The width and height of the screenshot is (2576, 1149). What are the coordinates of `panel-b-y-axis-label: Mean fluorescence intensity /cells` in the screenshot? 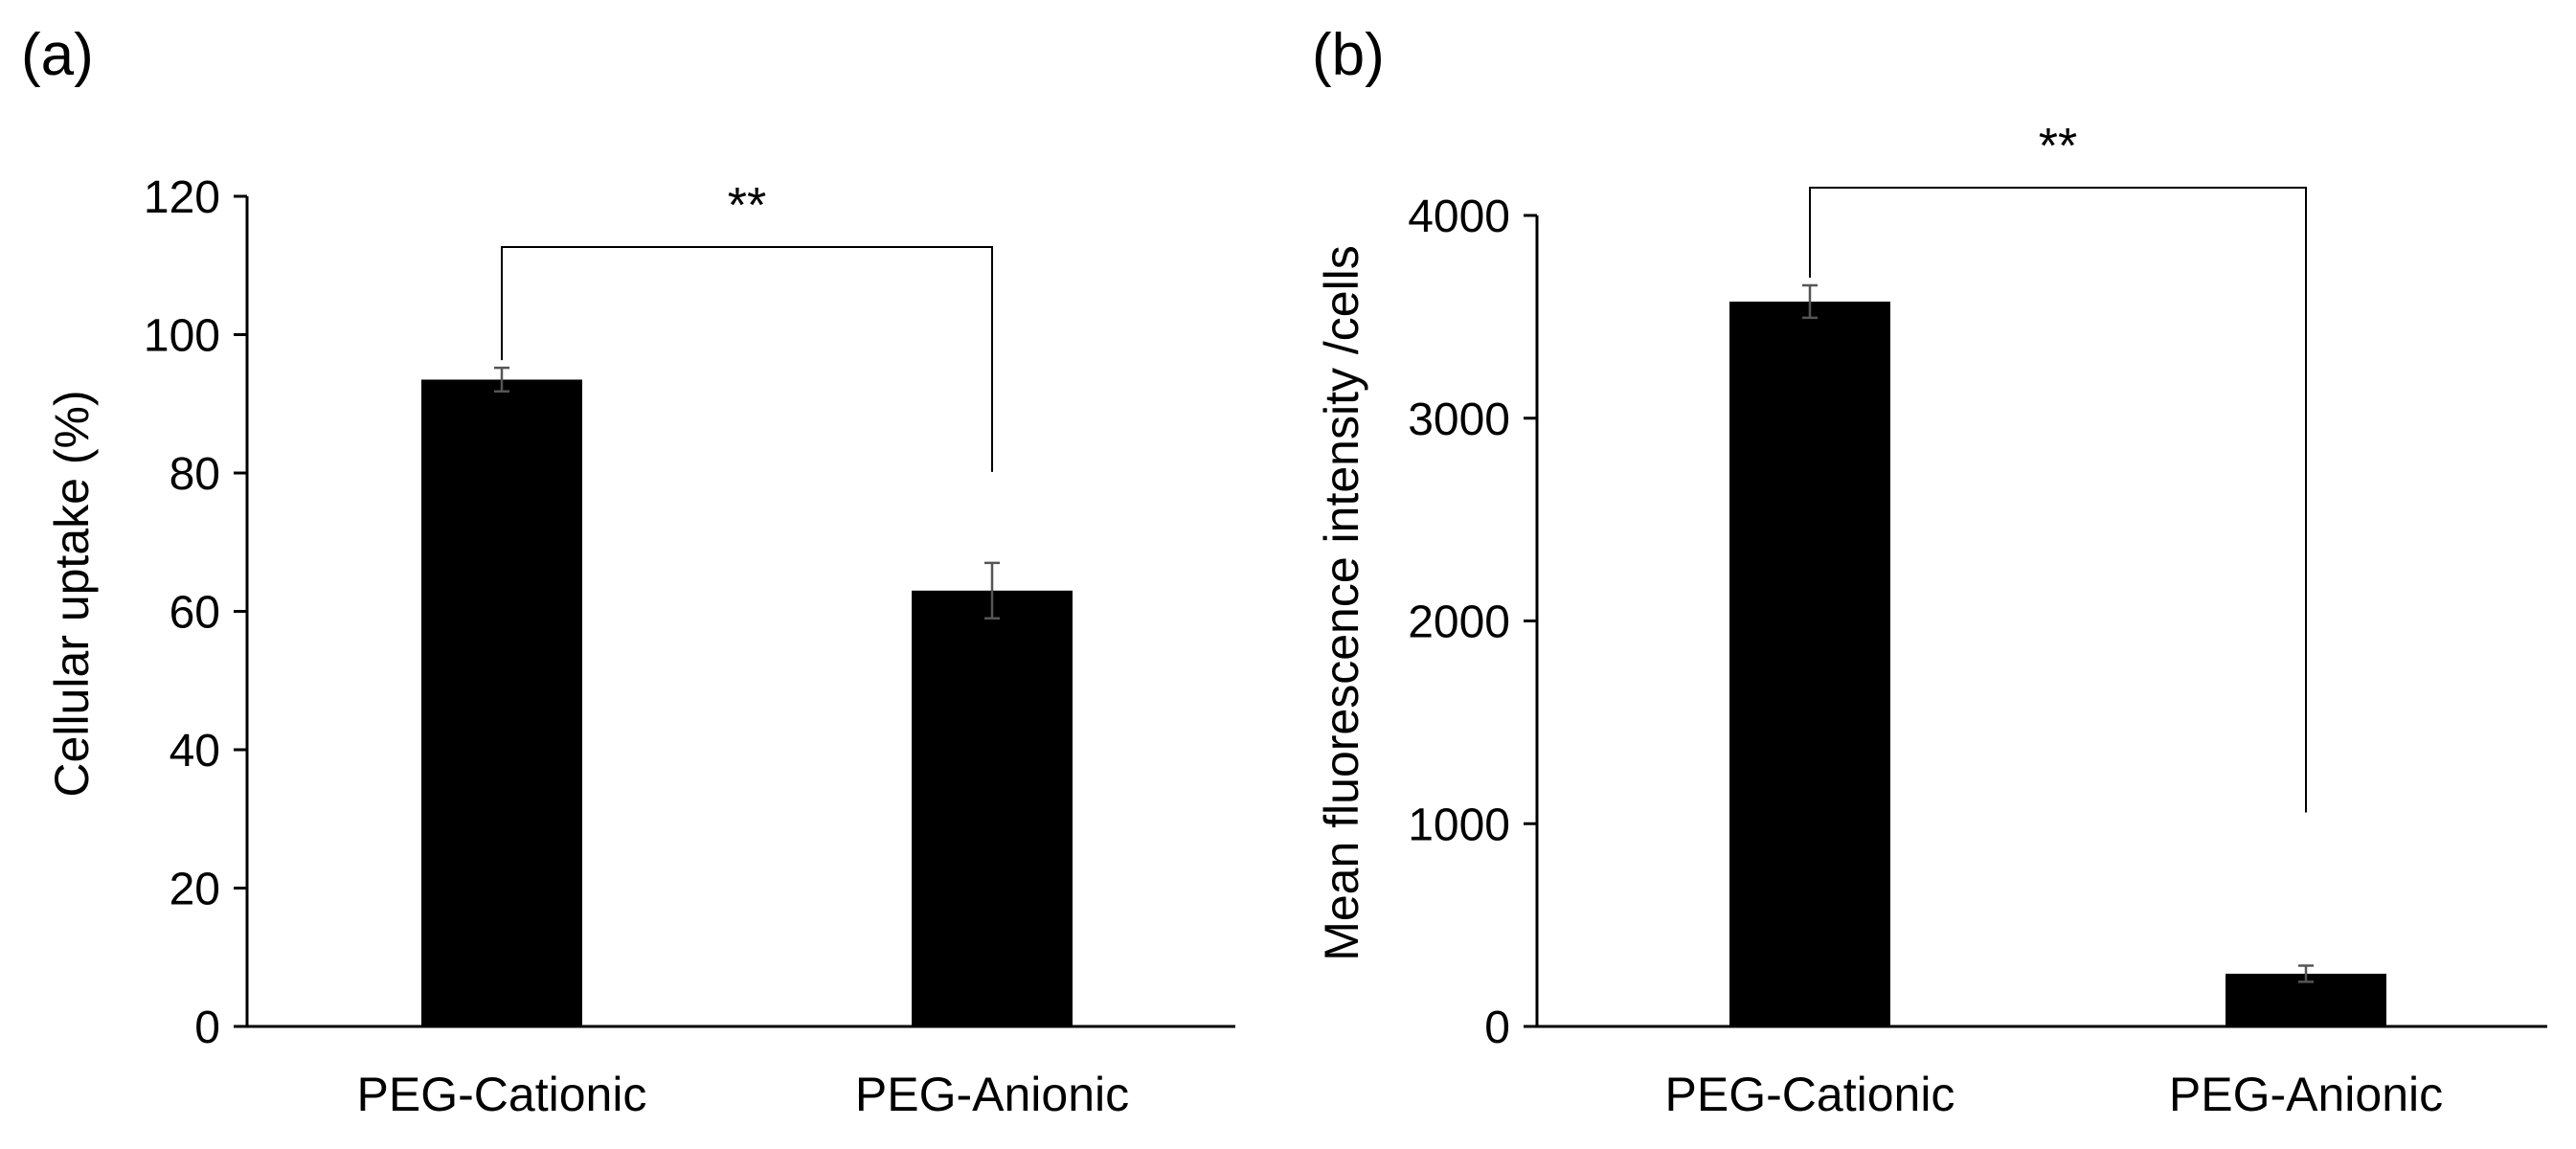 It's located at (1341, 603).